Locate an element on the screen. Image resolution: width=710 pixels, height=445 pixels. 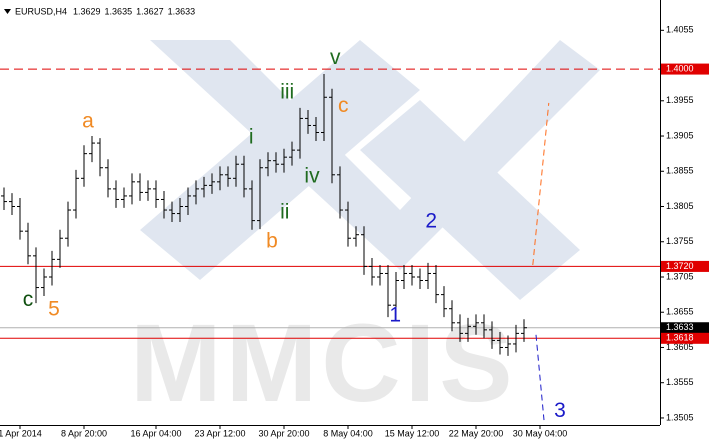
wave-label: i is located at coordinates (251, 137).